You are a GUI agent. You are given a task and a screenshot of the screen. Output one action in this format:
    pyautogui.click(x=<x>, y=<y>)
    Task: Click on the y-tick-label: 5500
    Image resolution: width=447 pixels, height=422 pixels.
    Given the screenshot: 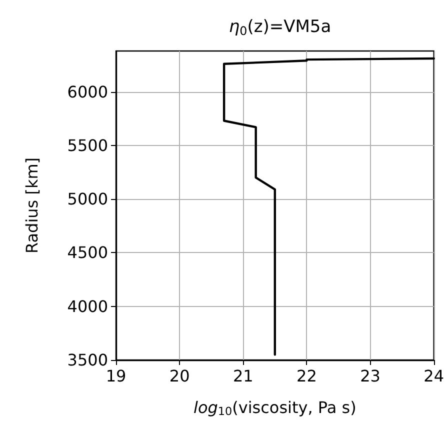 What is the action you would take?
    pyautogui.click(x=87, y=145)
    